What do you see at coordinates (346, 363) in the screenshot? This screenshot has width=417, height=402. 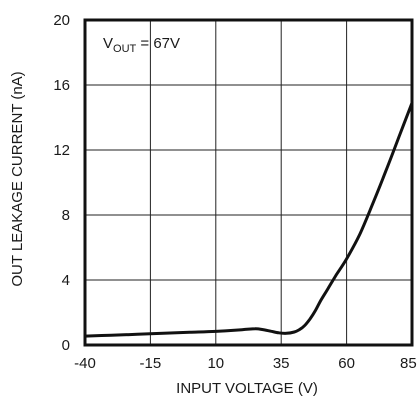 I see `x-tick-label: 60` at bounding box center [346, 363].